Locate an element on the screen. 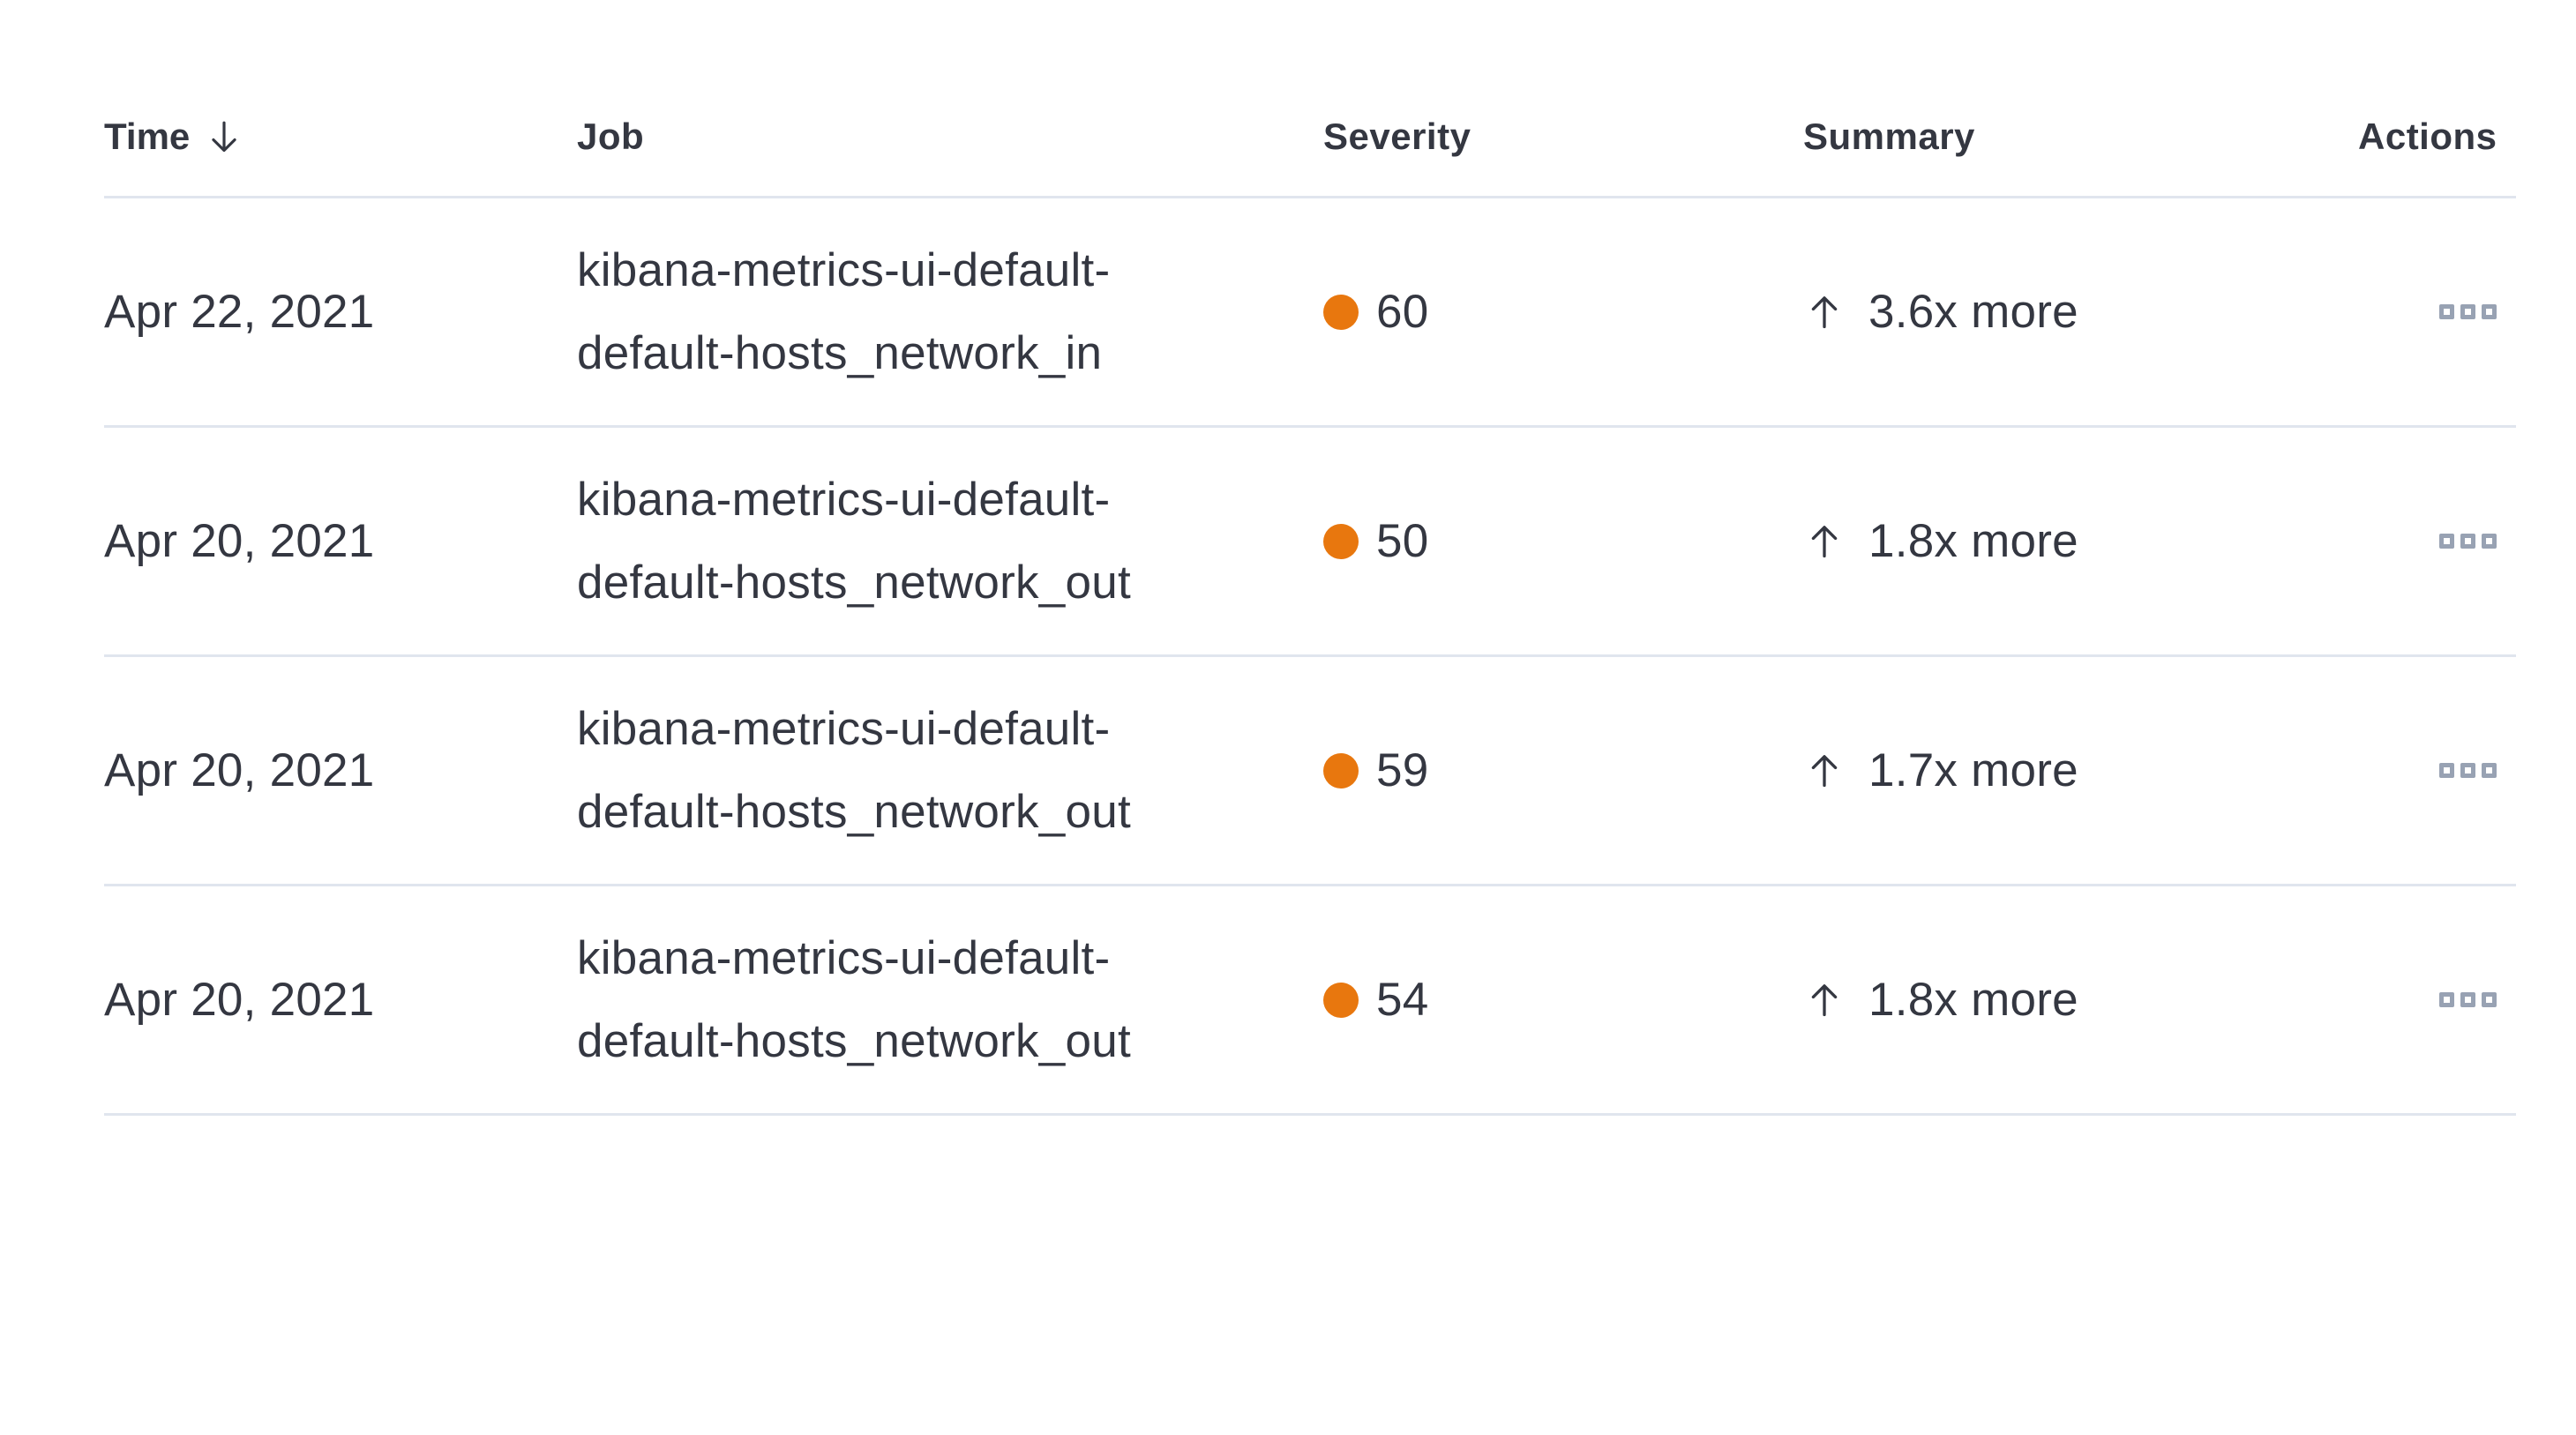  col-header-actions-label: Actions is located at coordinates (2428, 136).